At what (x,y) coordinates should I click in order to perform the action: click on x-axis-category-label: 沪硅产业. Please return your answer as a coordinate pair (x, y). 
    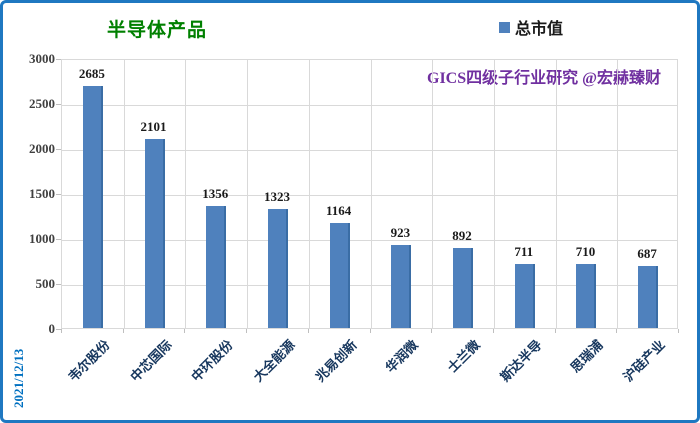
    Looking at the image, I should click on (644, 361).